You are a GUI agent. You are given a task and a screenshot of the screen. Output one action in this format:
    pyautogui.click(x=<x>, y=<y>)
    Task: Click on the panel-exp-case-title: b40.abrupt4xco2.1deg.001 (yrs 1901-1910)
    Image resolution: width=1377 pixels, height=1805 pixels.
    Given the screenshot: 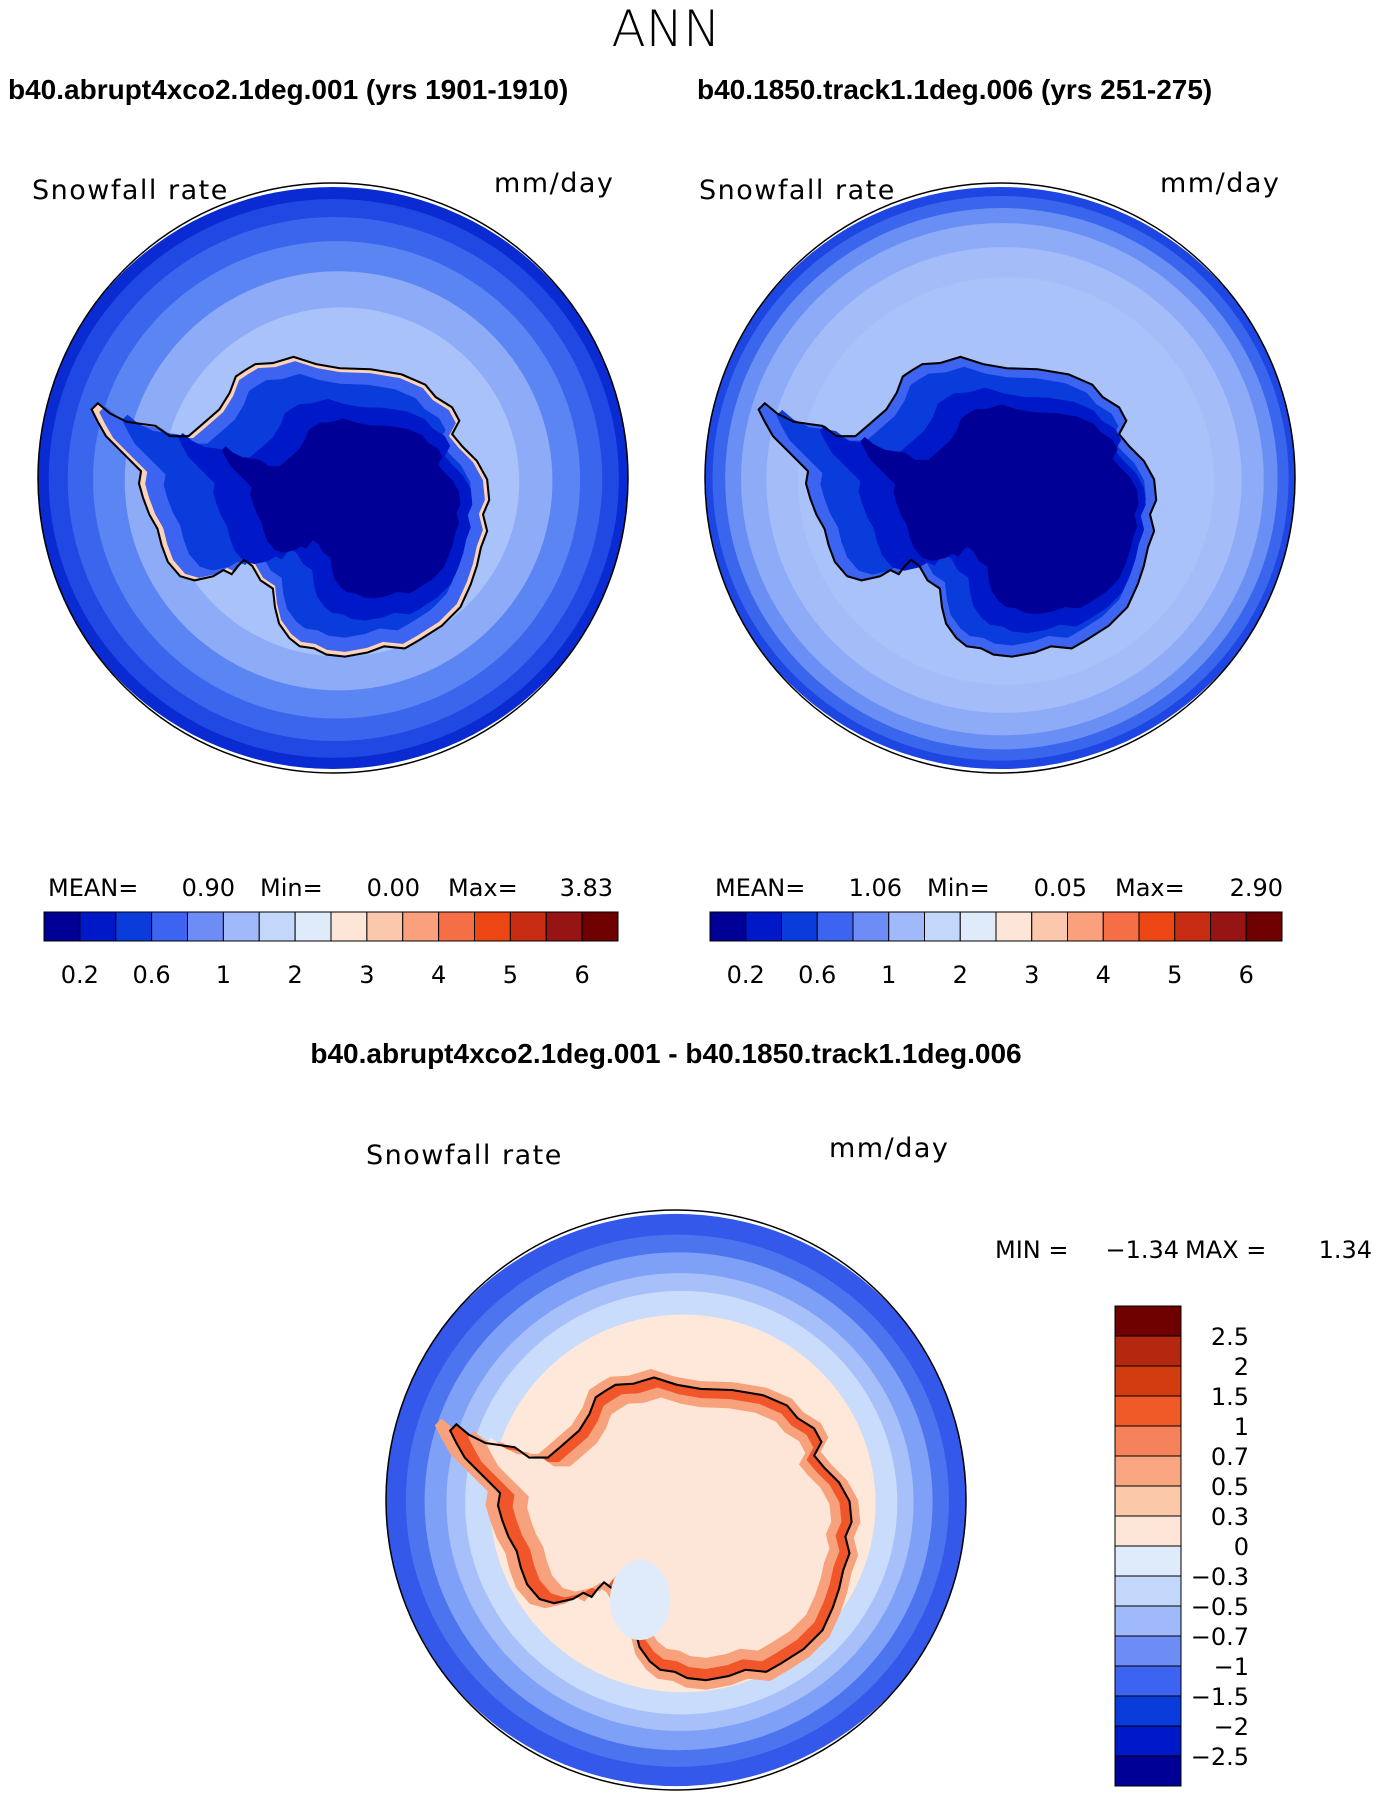 What is the action you would take?
    pyautogui.click(x=288, y=89)
    